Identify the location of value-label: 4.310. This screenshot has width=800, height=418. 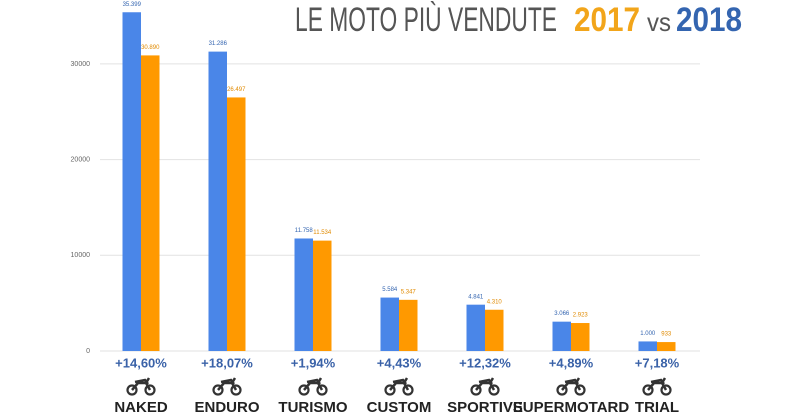
(495, 302).